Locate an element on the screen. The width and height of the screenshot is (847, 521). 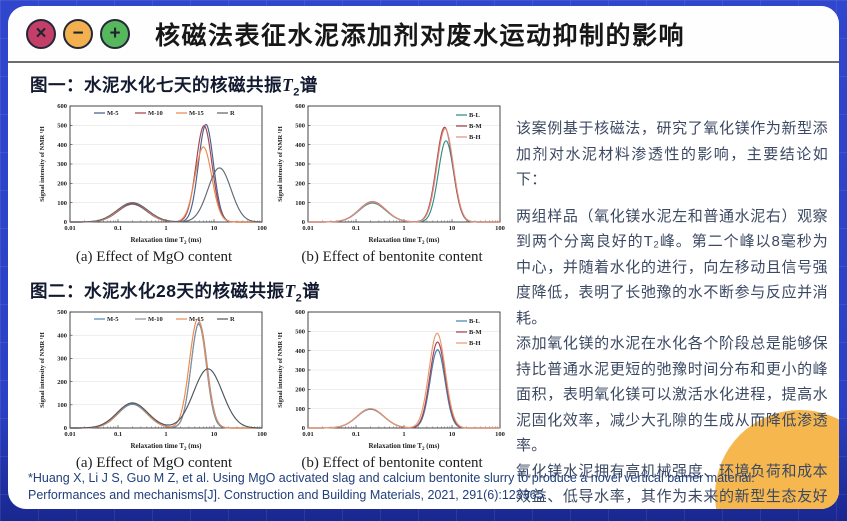
minimize-button: − is located at coordinates (78, 33).